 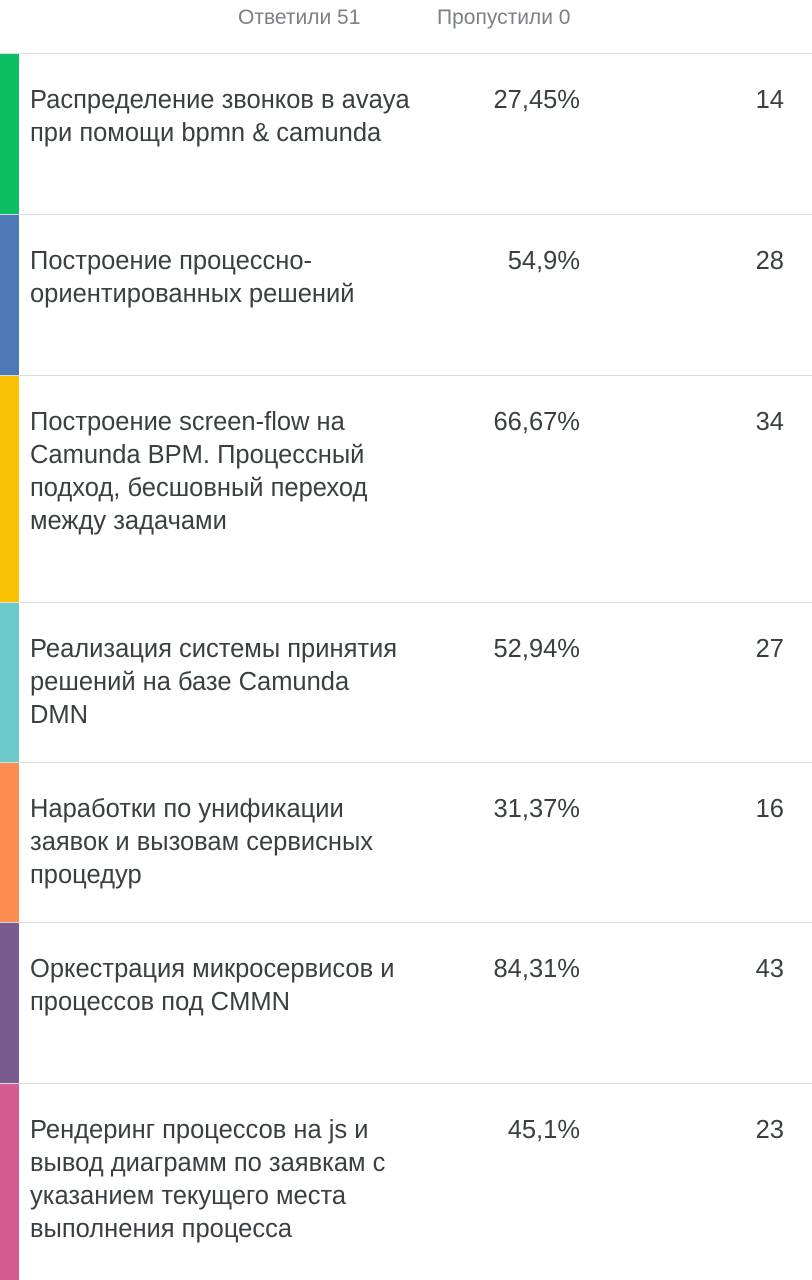 I want to click on answer-count: 34, so click(x=769, y=422).